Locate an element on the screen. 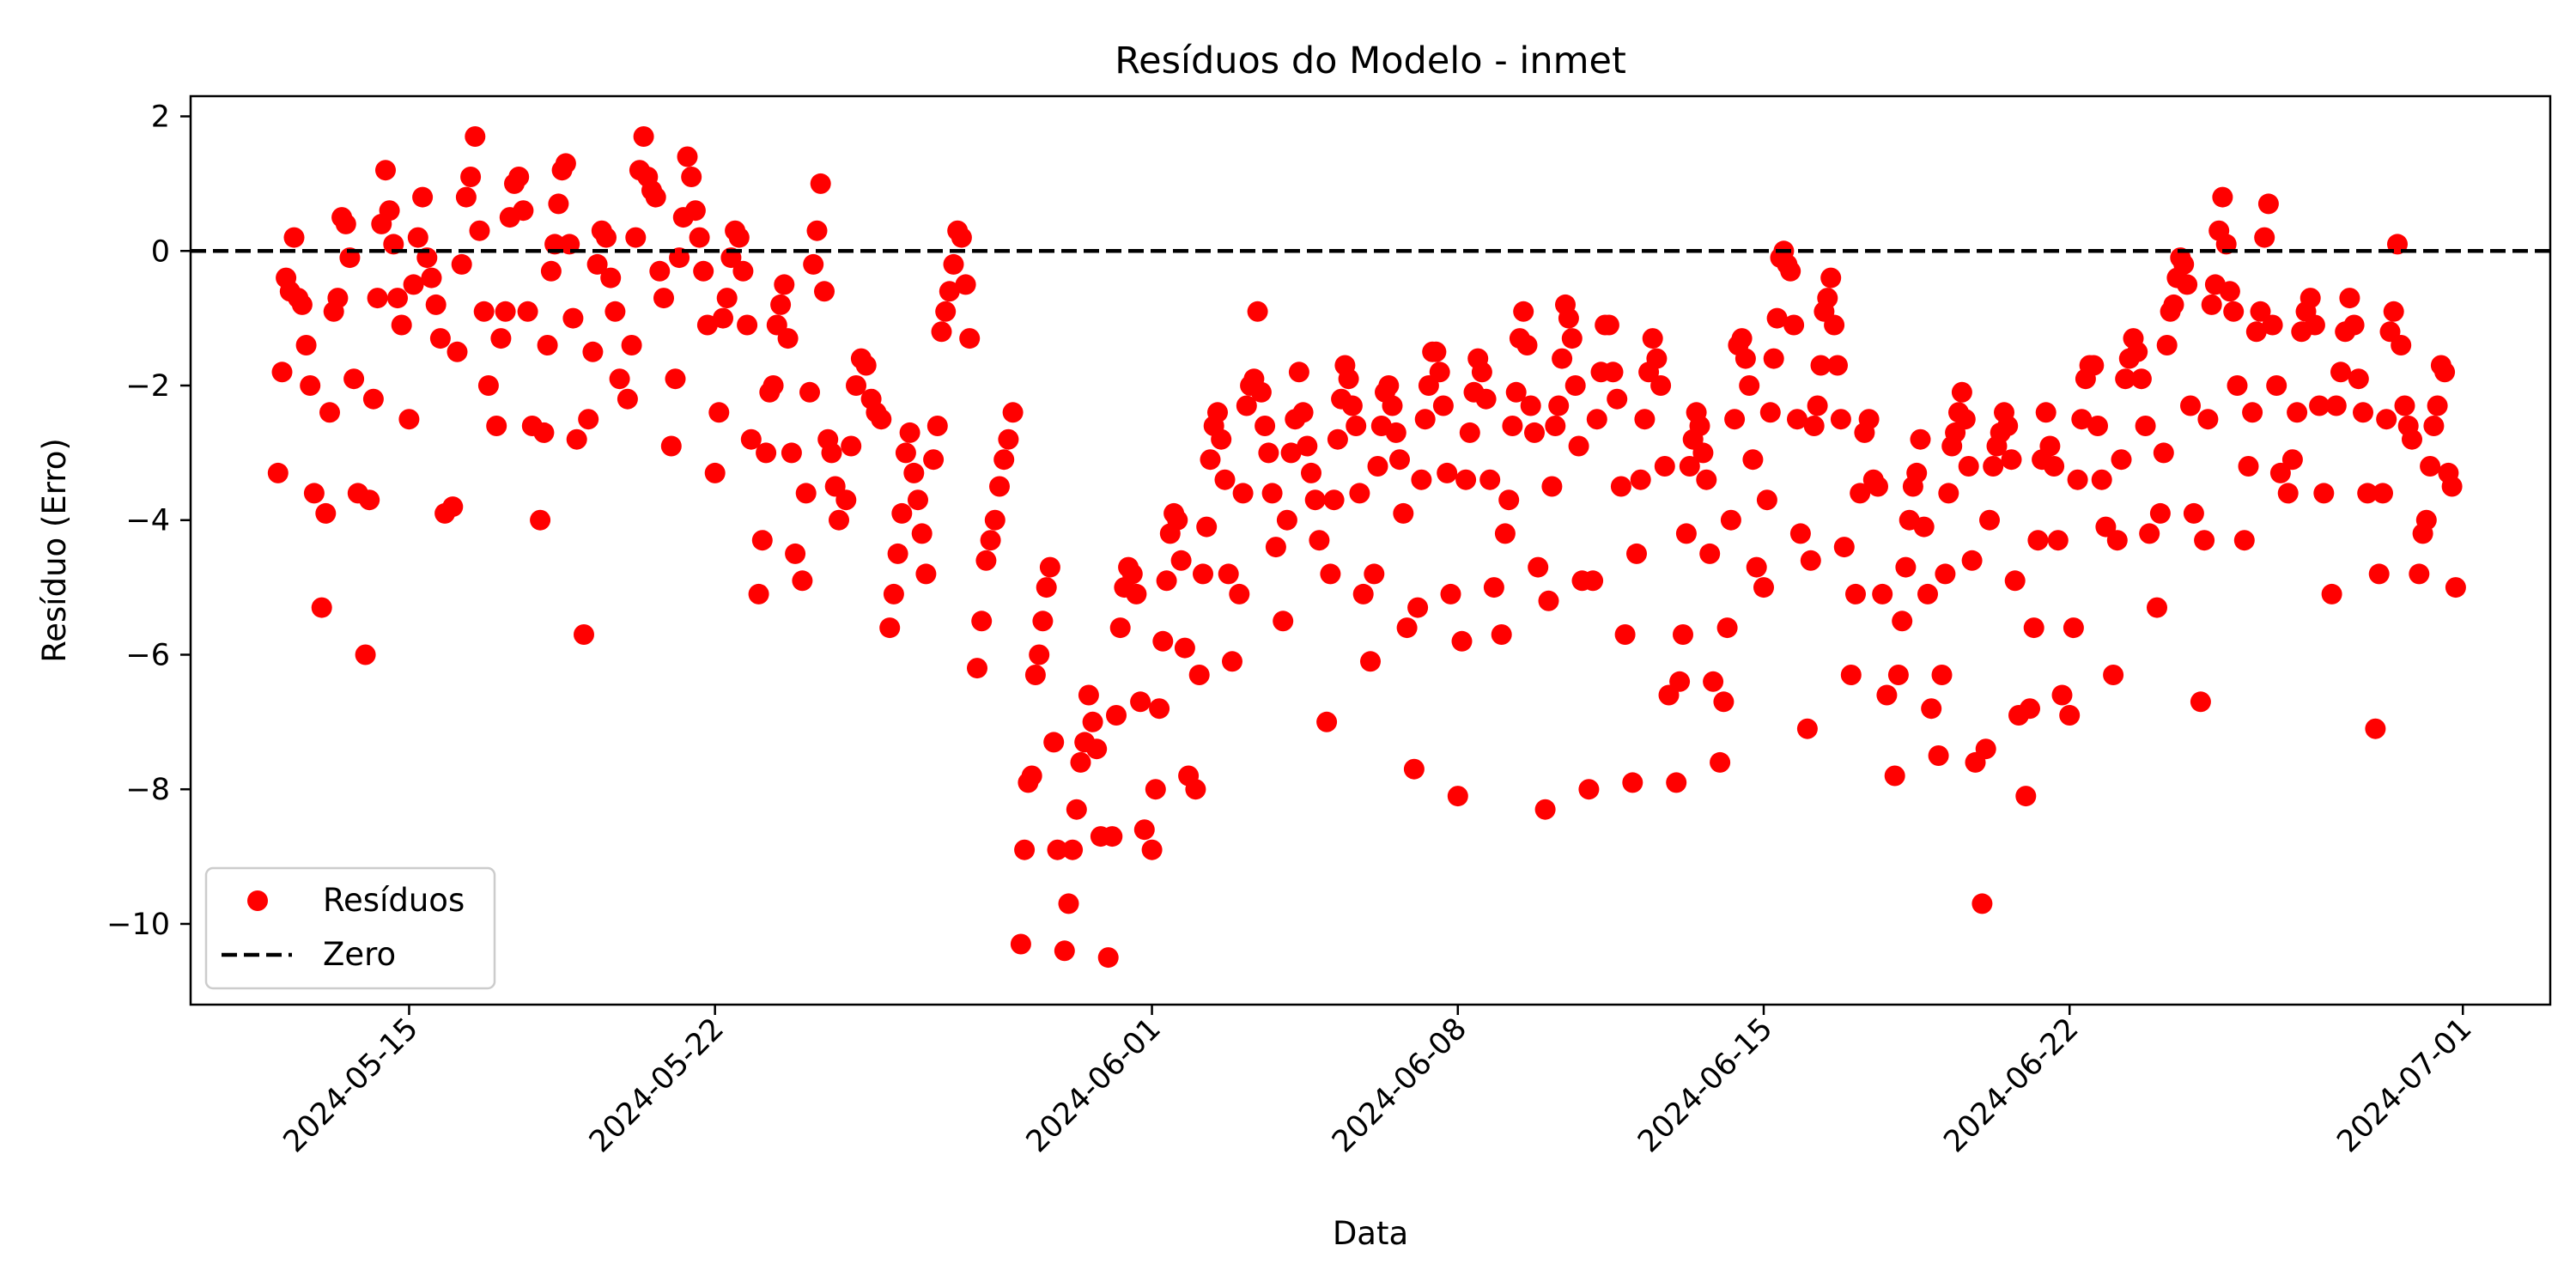 This screenshot has height=1288, width=2576. x-tick-label: 2024-06-08 is located at coordinates (1400, 1085).